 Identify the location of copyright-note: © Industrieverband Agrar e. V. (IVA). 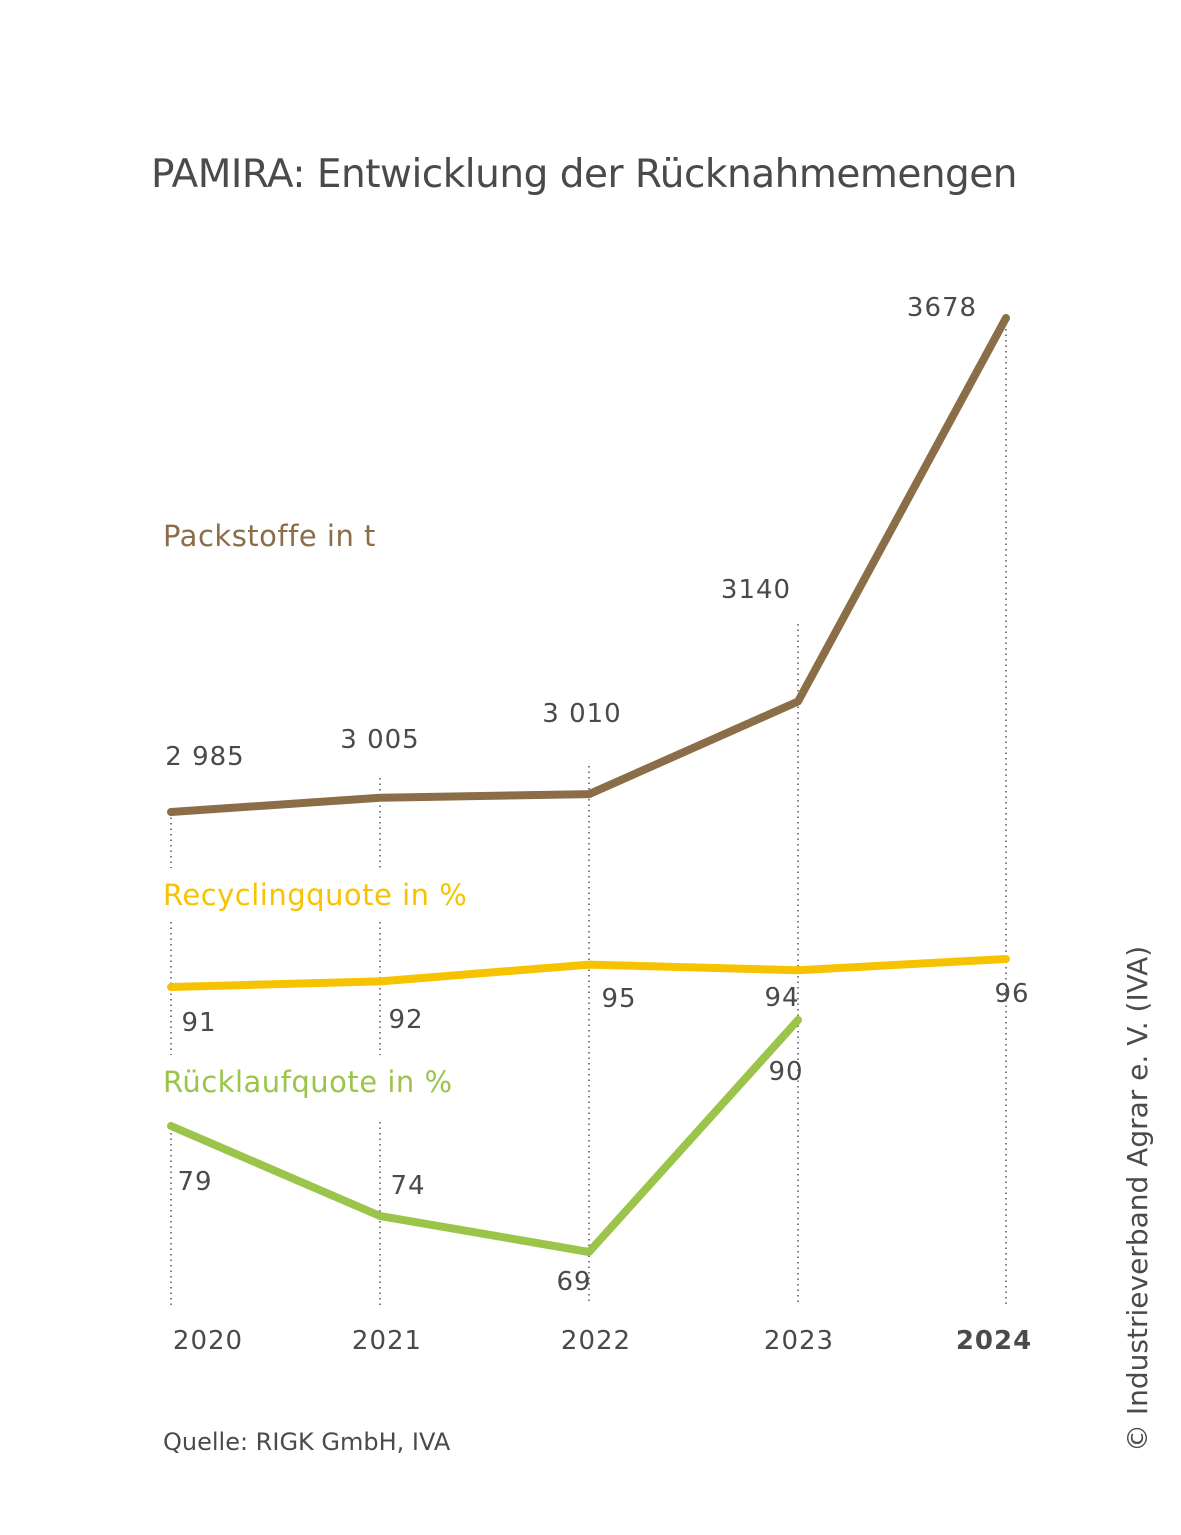
(1137, 1198).